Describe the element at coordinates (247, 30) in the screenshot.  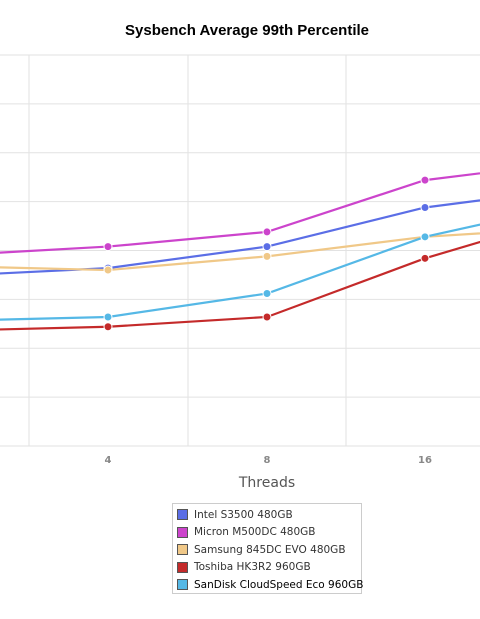
I see `chart-title: Sysbench Average 99th Percentile` at that location.